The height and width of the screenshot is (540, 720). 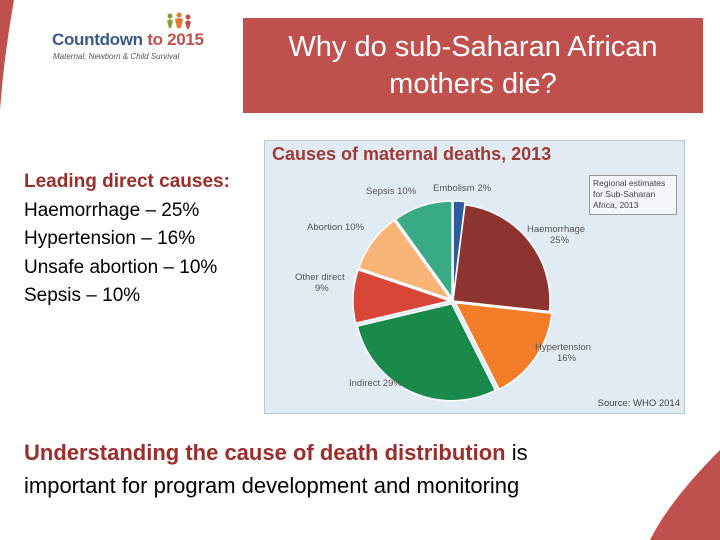 I want to click on logo-subtitle: Maternal, Newborn & Child Survival, so click(x=116, y=56).